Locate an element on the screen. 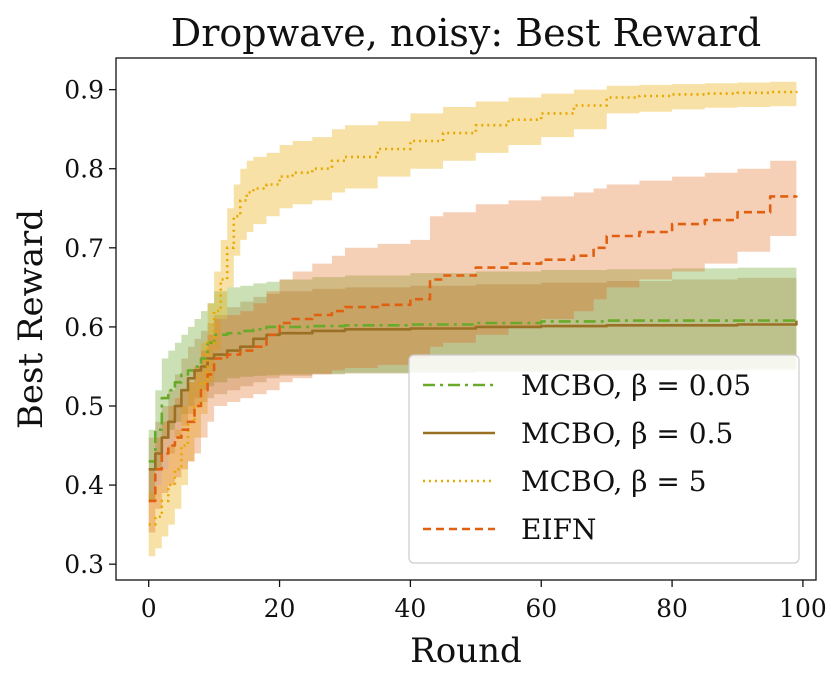 This screenshot has width=831, height=686. x-axis-label: Round is located at coordinates (466, 651).